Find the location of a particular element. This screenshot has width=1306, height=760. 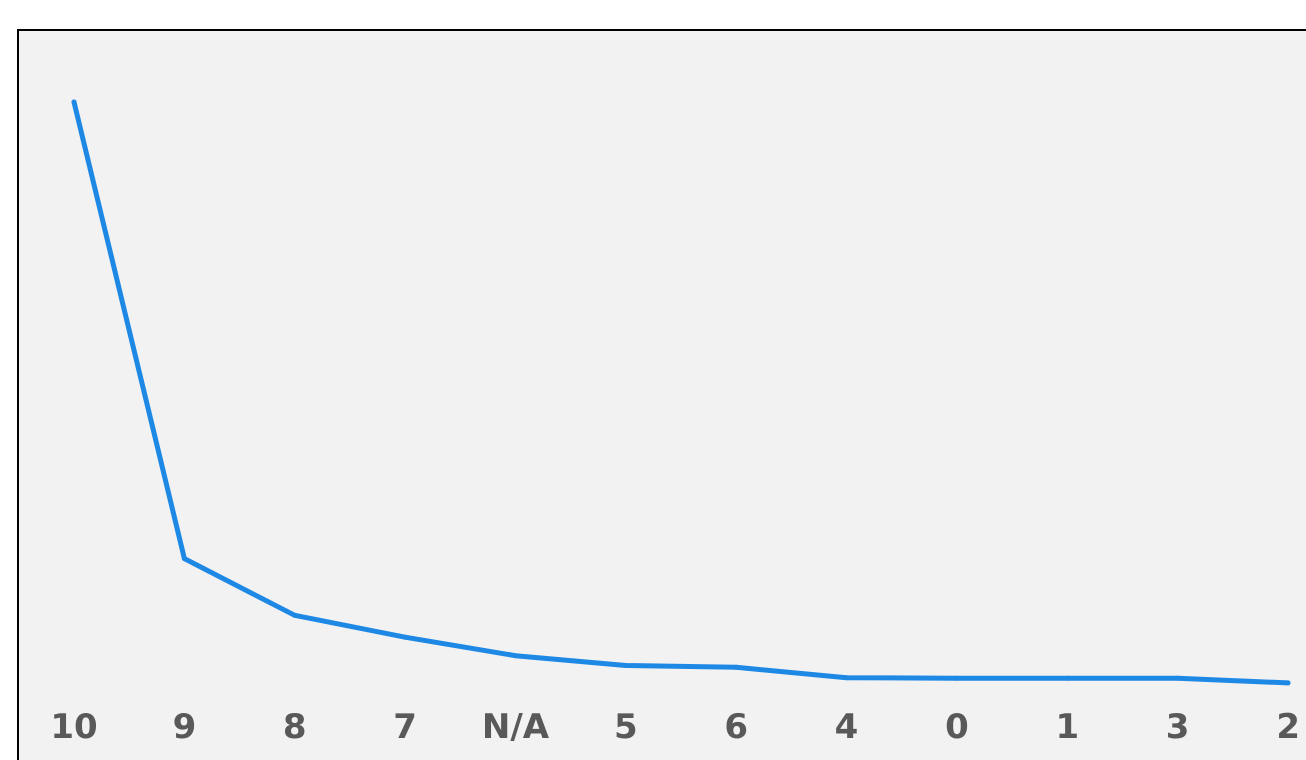

x-tick-label: 0 is located at coordinates (957, 727).